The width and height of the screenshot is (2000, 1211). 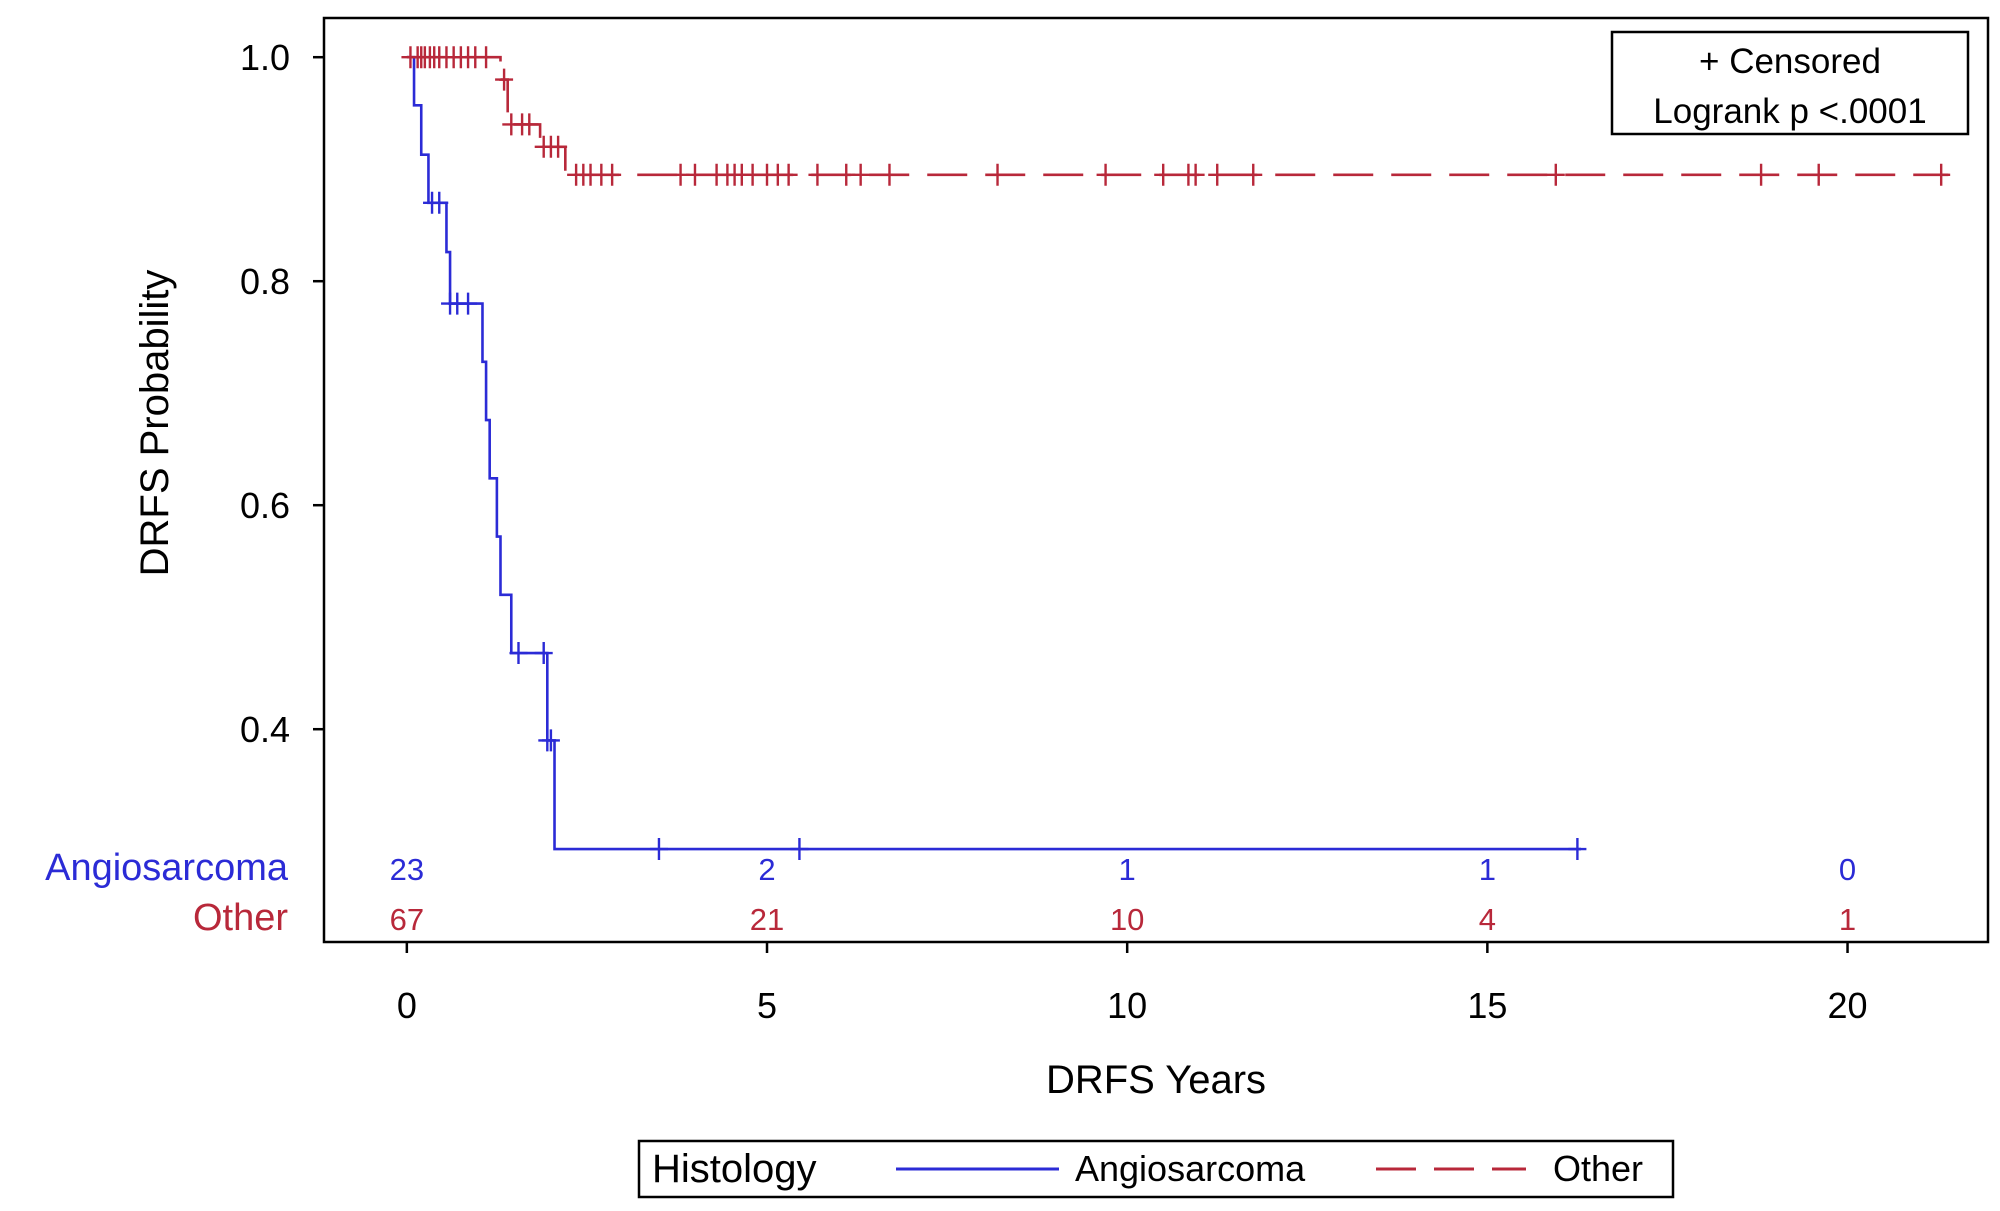 I want to click on x-tick-label: 0, so click(x=407, y=1005).